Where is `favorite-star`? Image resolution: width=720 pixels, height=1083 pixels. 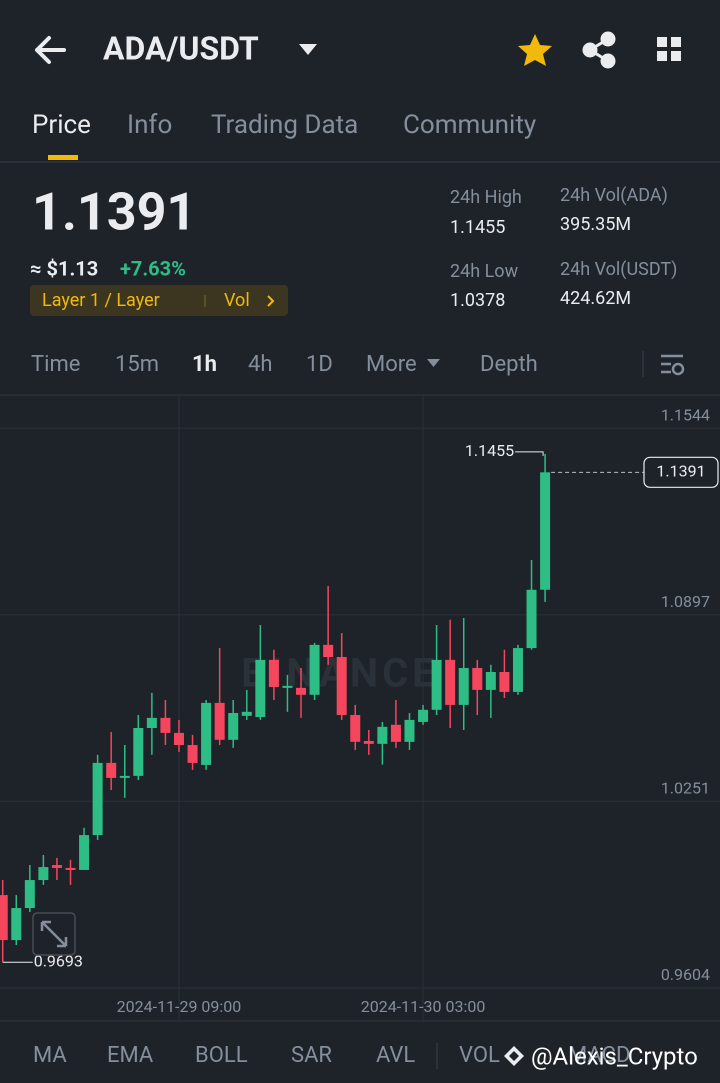
favorite-star is located at coordinates (535, 50).